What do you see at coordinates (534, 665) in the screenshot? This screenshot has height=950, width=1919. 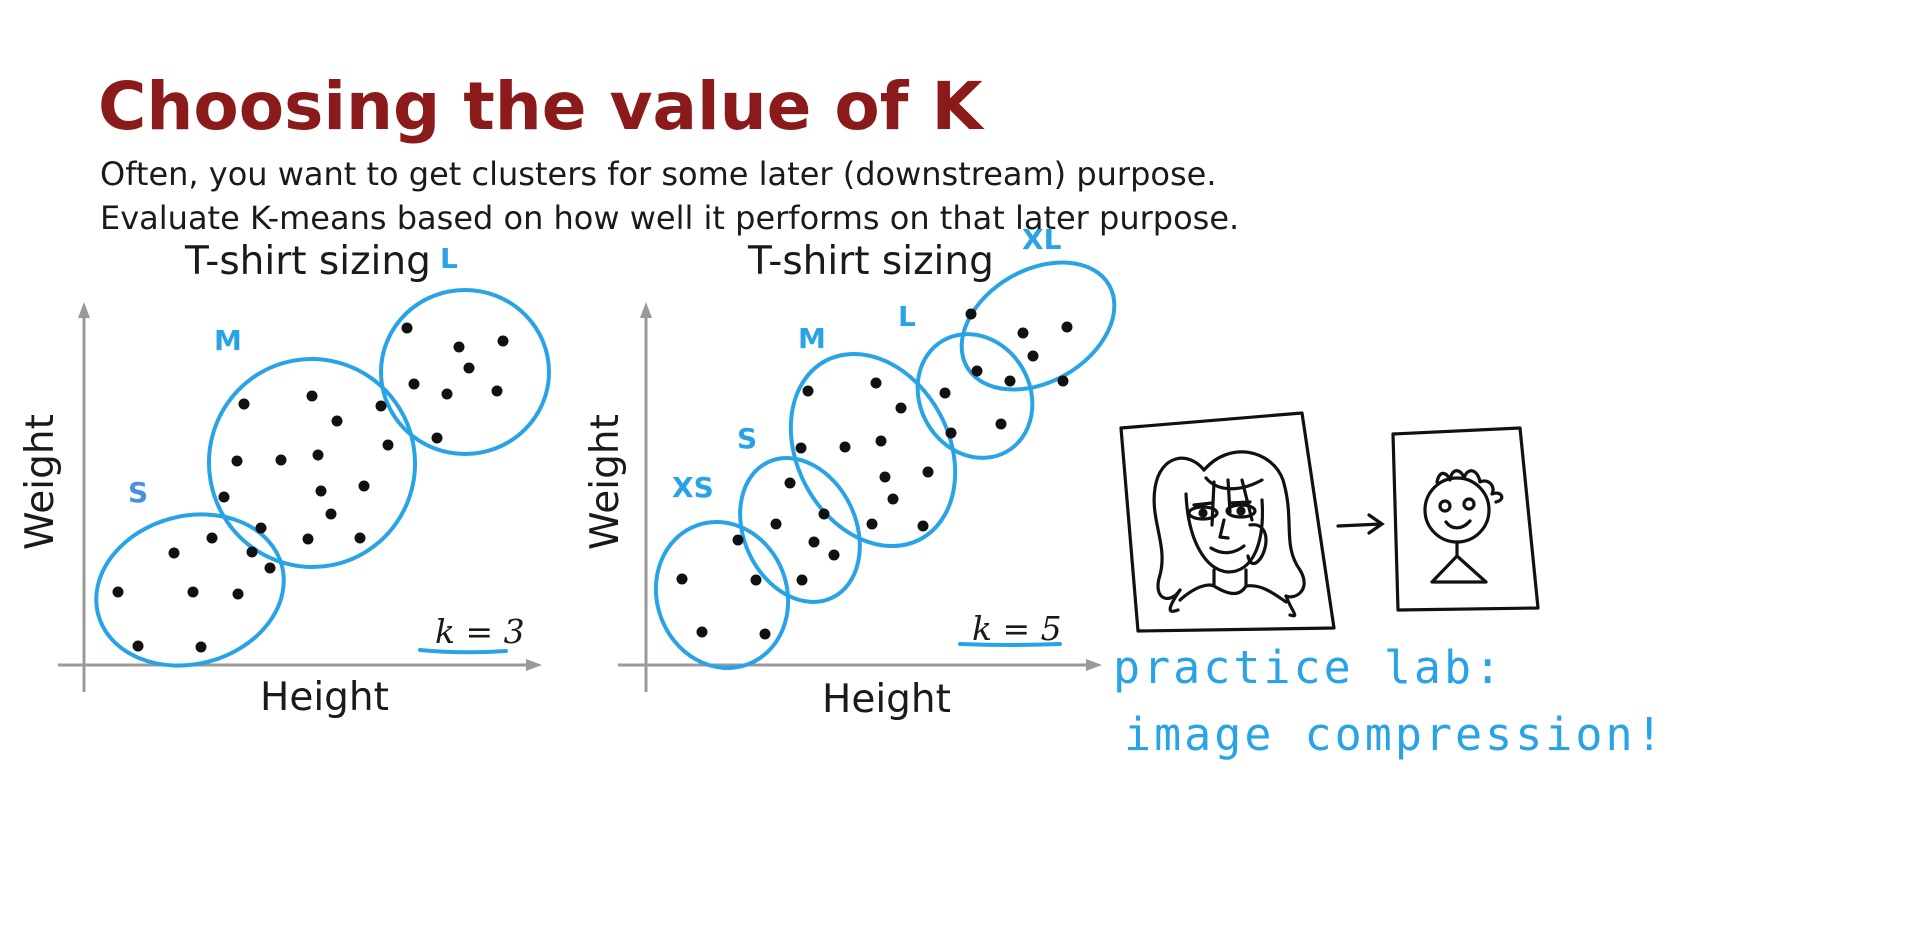 I see `plot-k3-x-arrow` at bounding box center [534, 665].